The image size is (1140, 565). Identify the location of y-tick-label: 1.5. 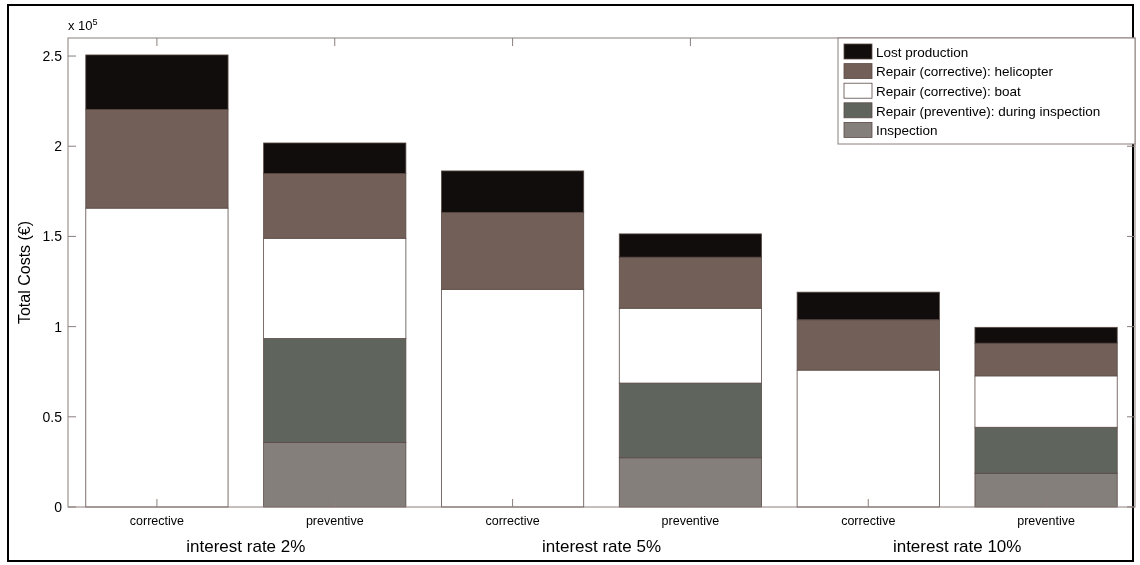
(52, 236).